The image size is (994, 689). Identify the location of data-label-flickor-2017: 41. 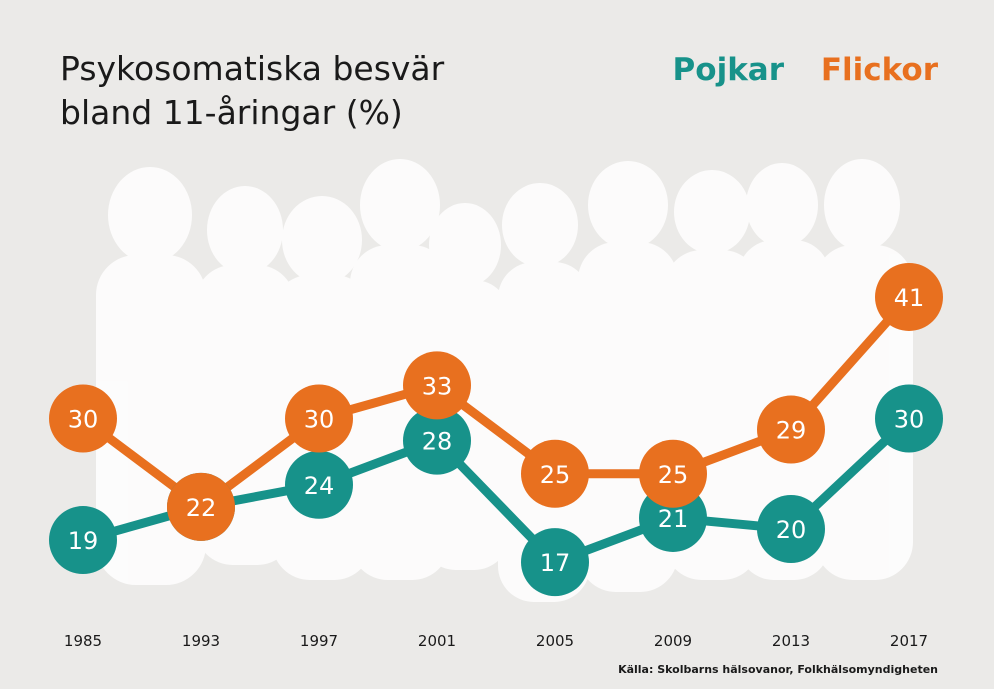
(909, 298).